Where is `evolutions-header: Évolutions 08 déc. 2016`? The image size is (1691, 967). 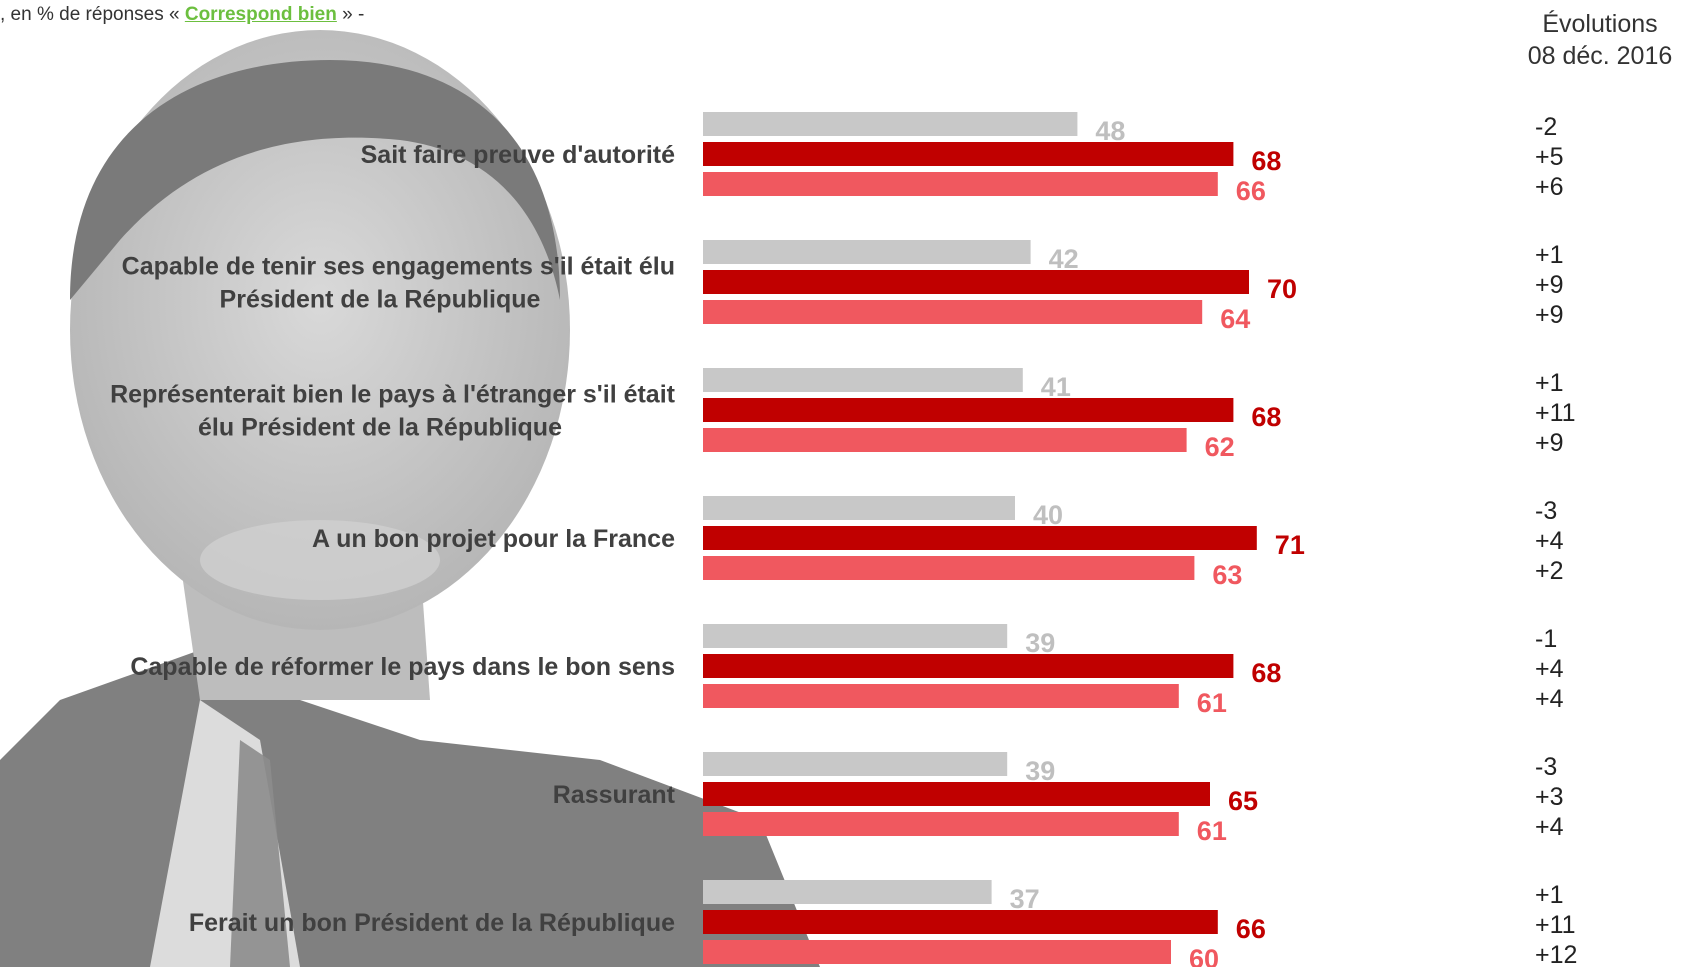 evolutions-header: Évolutions 08 déc. 2016 is located at coordinates (1595, 40).